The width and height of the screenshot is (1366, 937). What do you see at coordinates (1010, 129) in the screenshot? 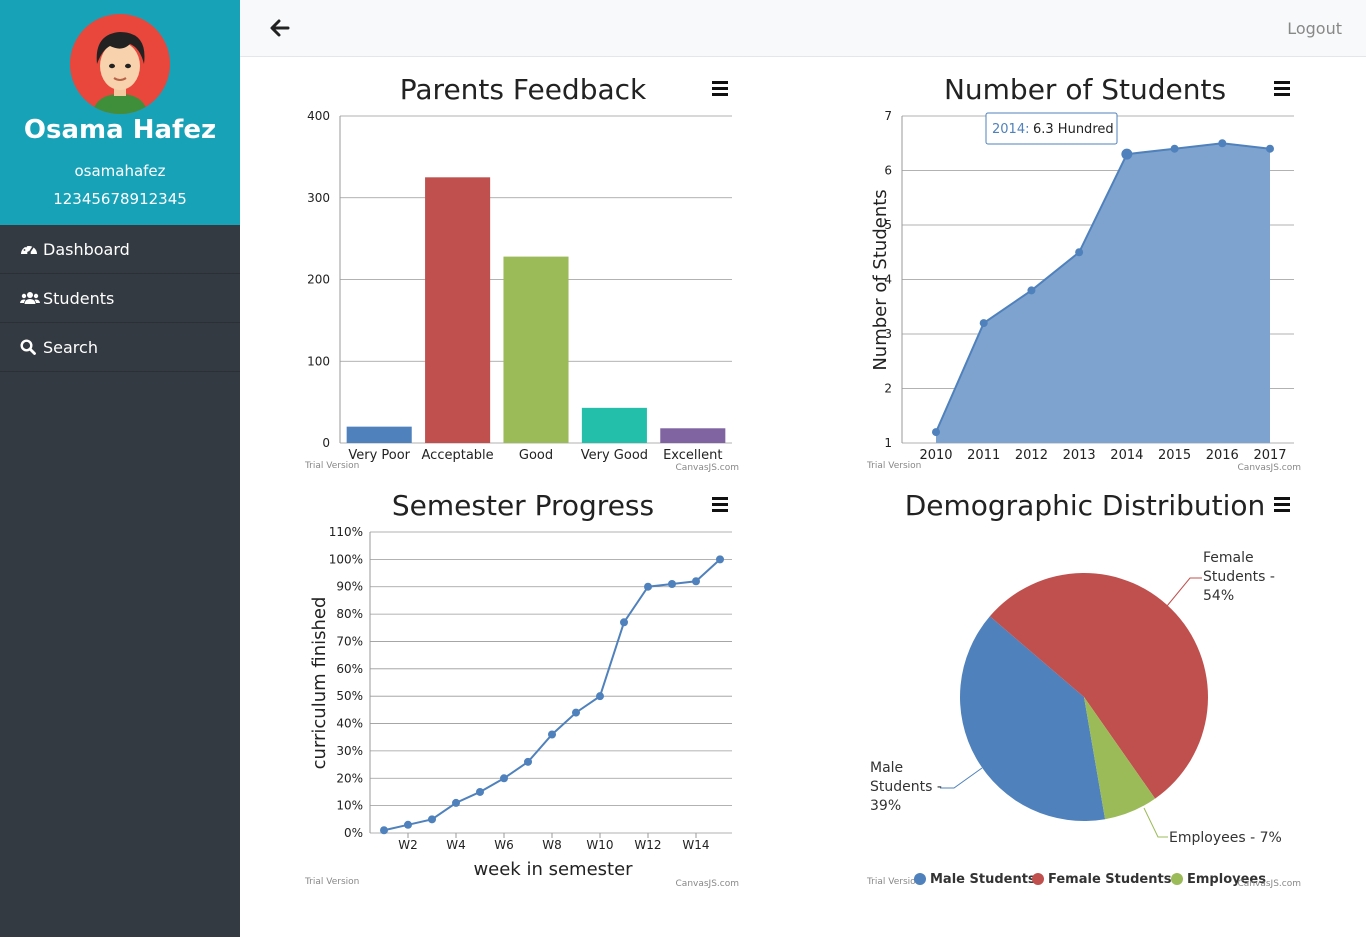
I see `tooltip-label: 2014:` at bounding box center [1010, 129].